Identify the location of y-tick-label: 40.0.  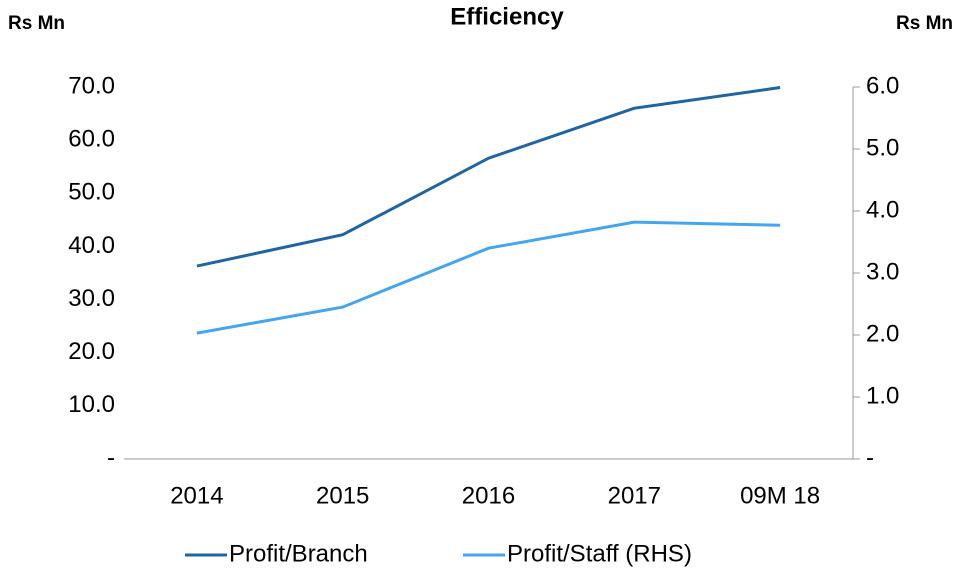
(91, 245).